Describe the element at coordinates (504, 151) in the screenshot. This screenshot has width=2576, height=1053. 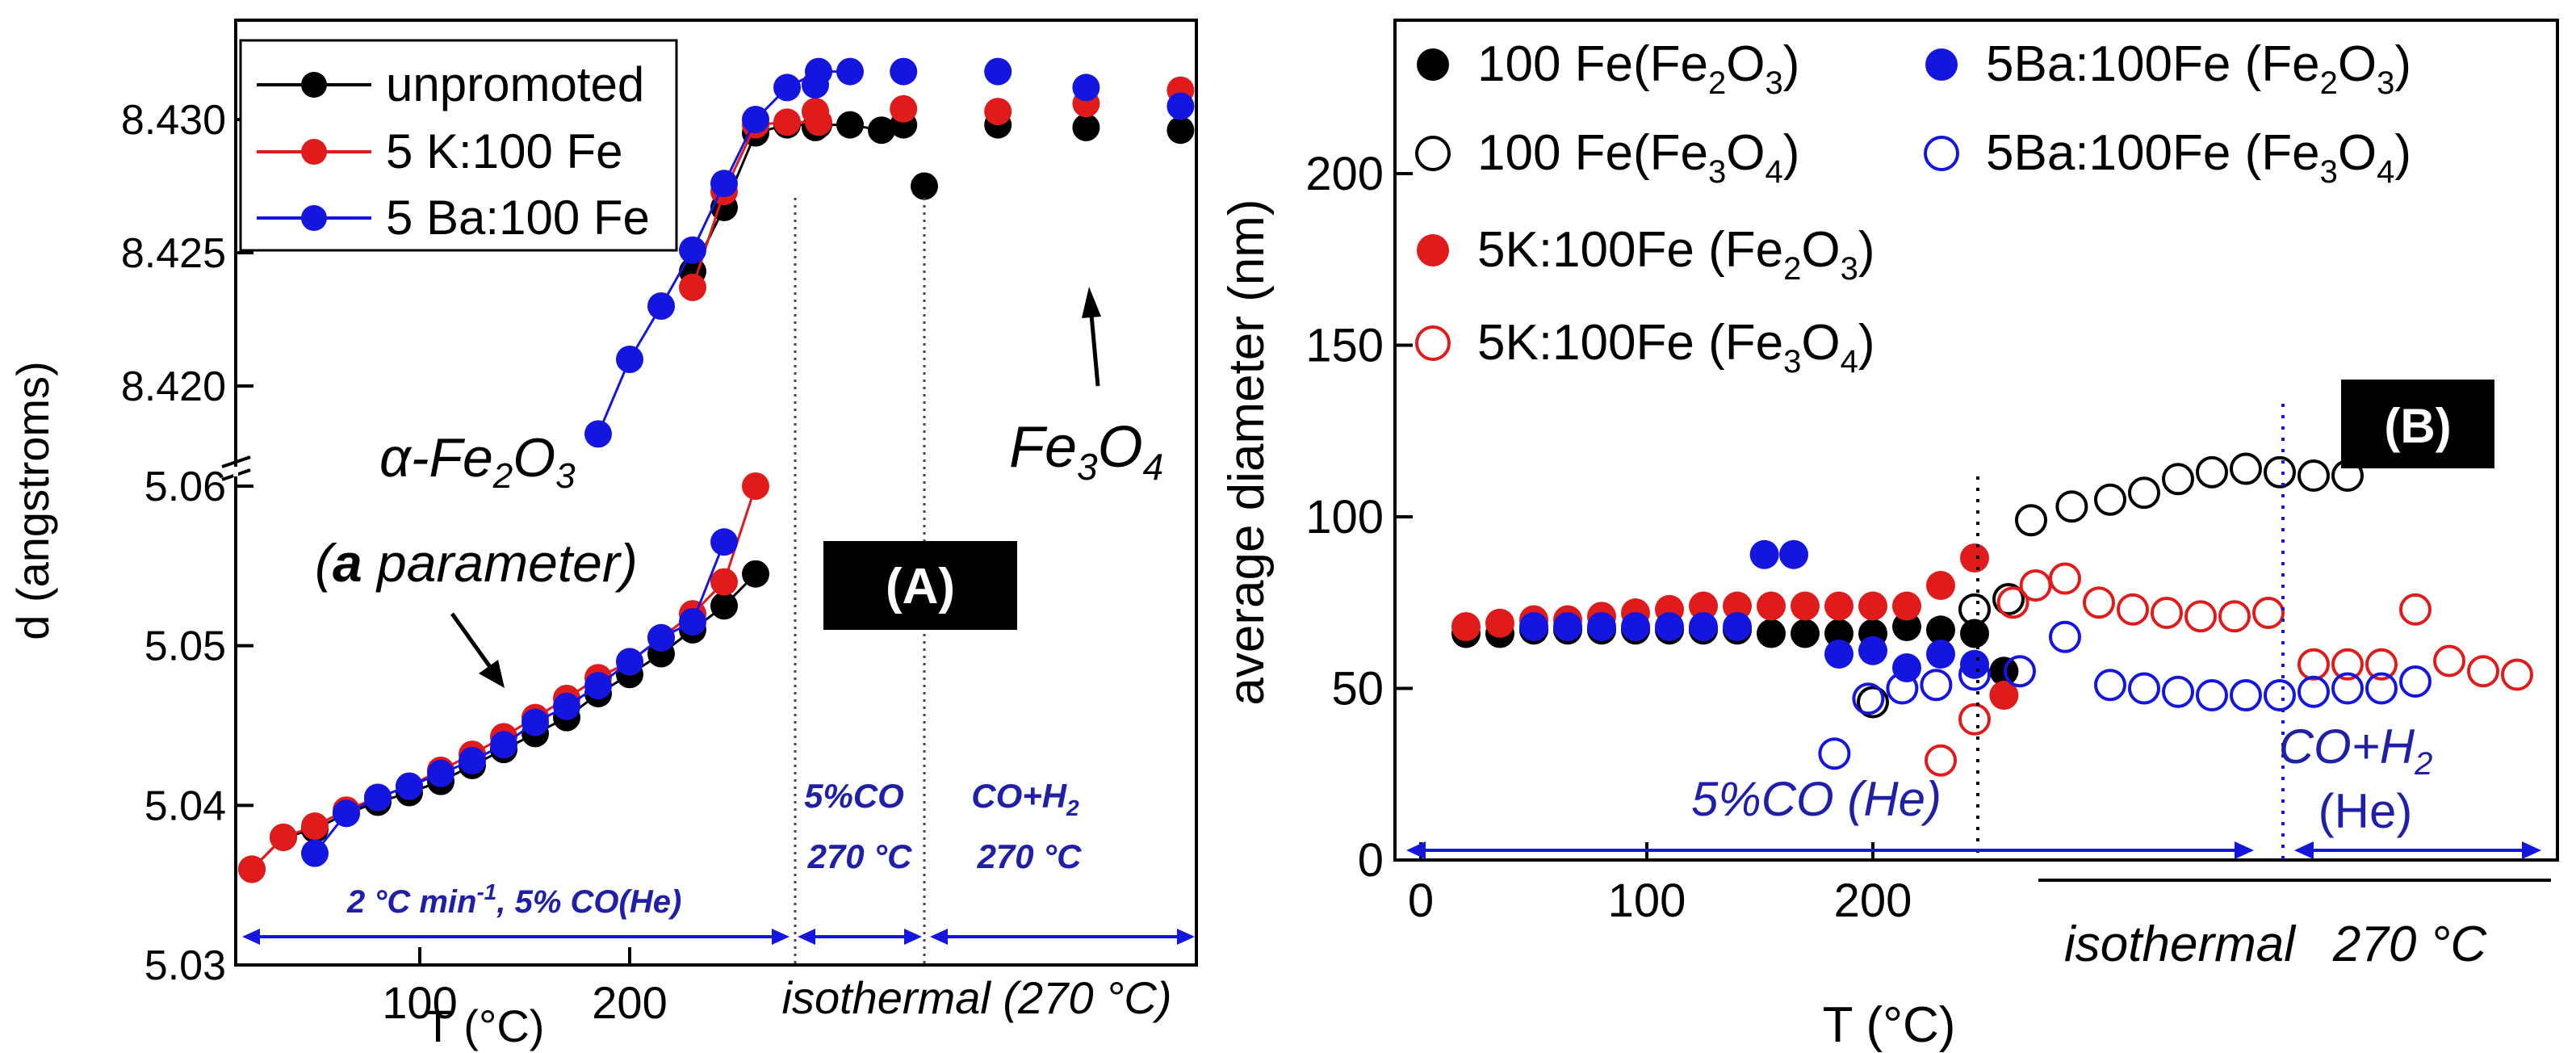
I see `legend-label: 5 K:100 Fe` at that location.